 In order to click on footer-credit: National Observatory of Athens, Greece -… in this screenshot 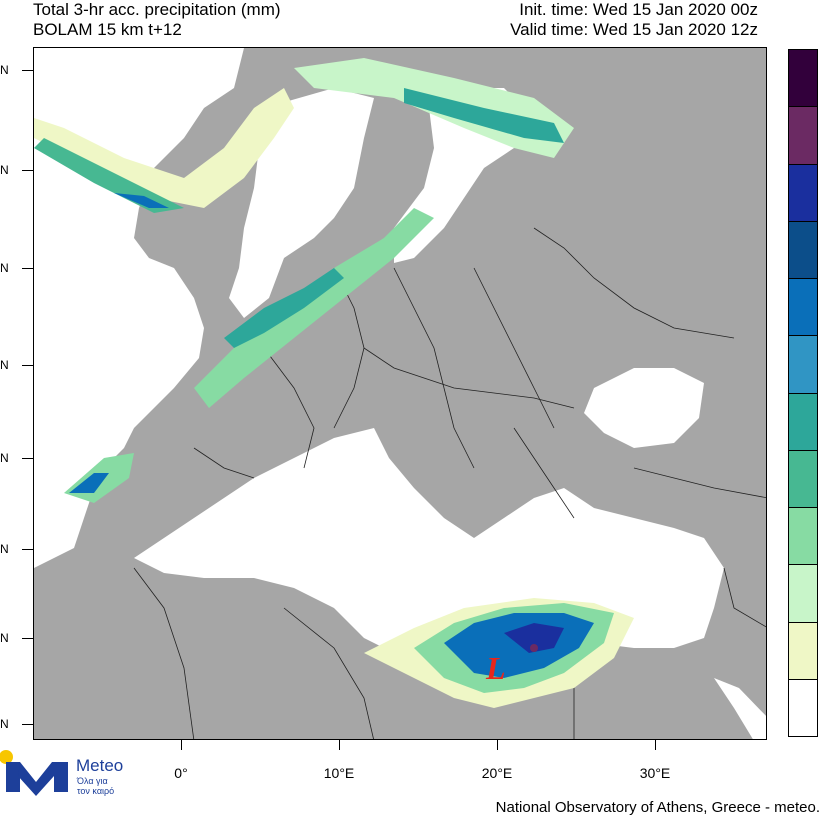, I will do `click(657, 807)`.